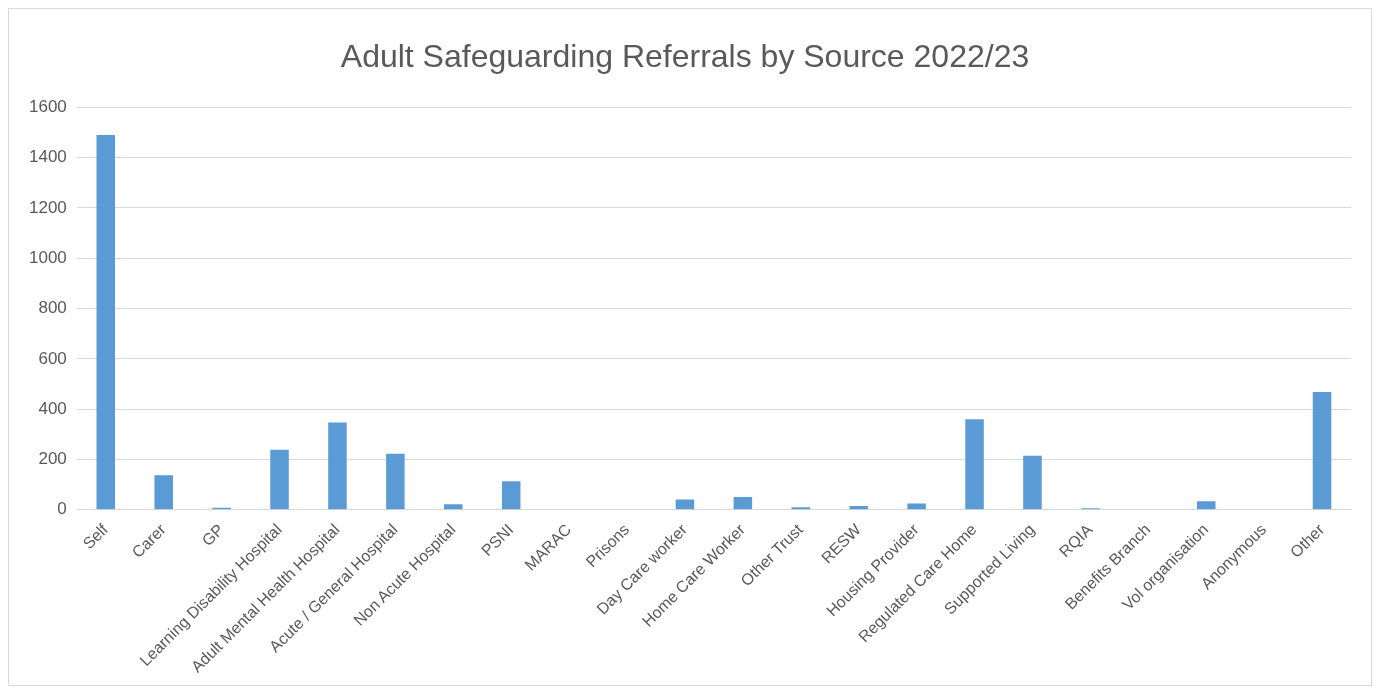  What do you see at coordinates (685, 56) in the screenshot?
I see `chart-title: Adult Safeguarding Referrals by Source 2022/23` at bounding box center [685, 56].